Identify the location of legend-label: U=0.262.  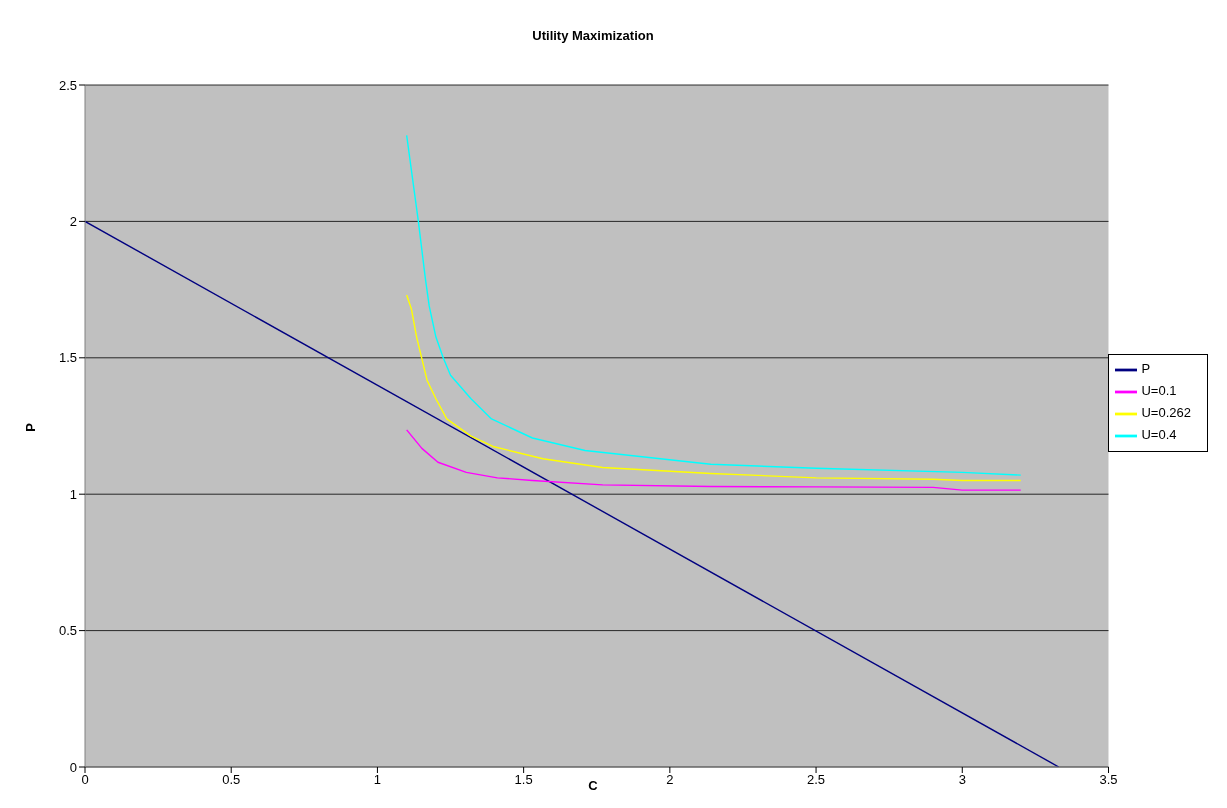
(1166, 413).